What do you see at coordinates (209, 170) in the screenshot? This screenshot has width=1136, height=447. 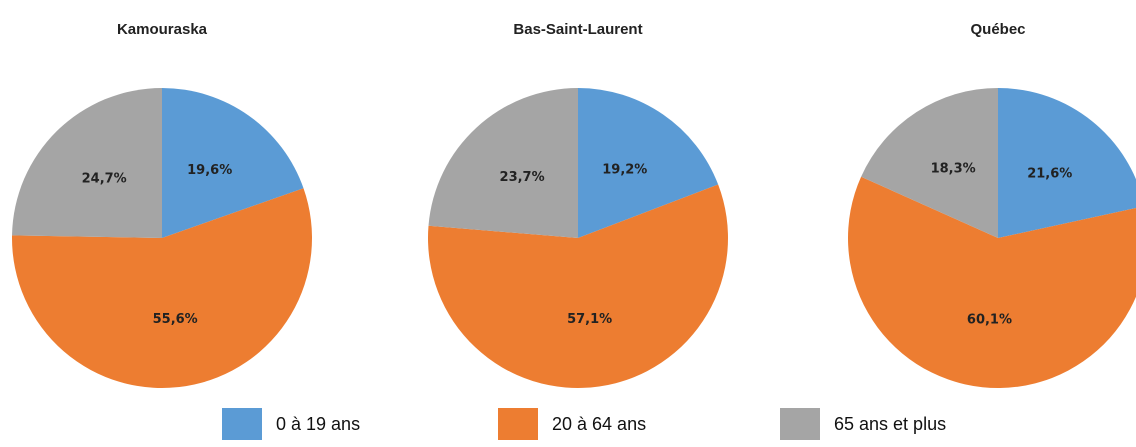 I see `value-label: 19,6%` at bounding box center [209, 170].